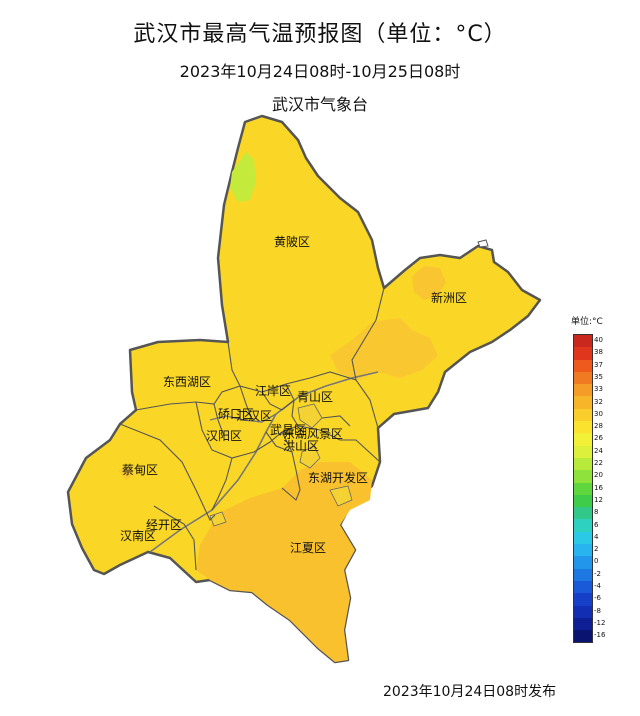 This screenshot has width=640, height=716. I want to click on legend-label: 16, so click(598, 487).